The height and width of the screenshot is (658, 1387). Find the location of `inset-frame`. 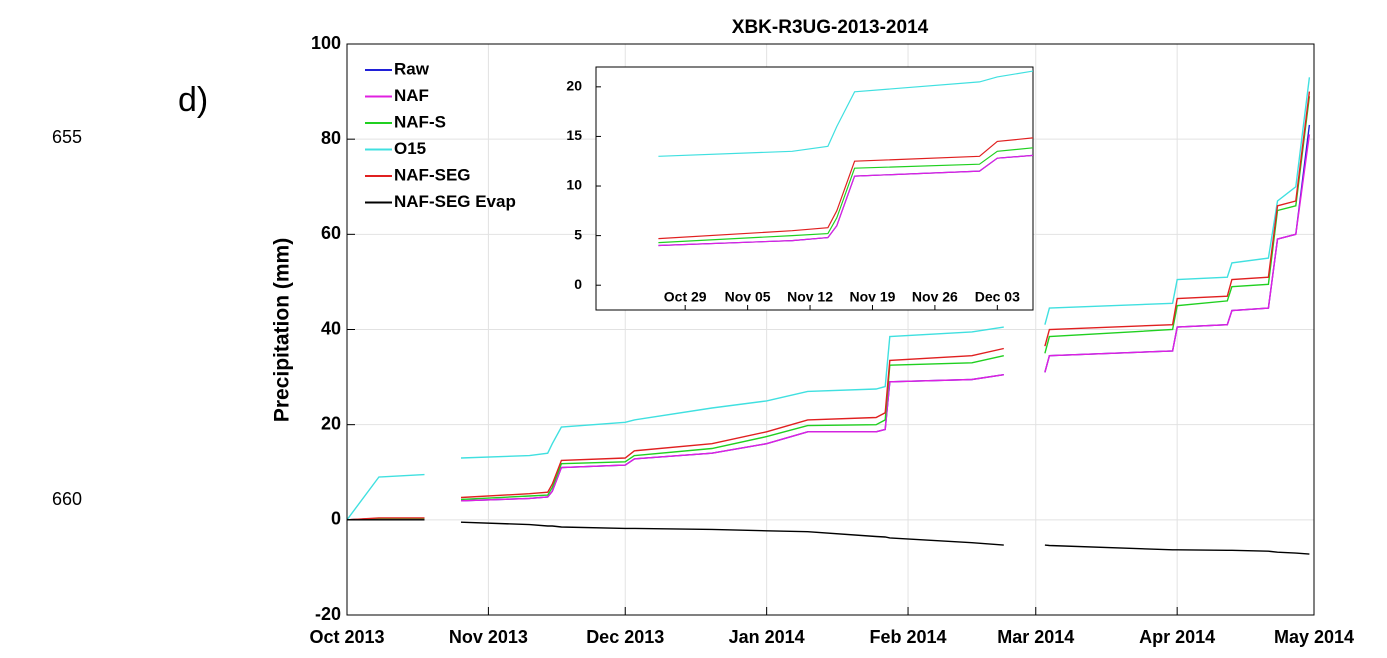

inset-frame is located at coordinates (814, 188).